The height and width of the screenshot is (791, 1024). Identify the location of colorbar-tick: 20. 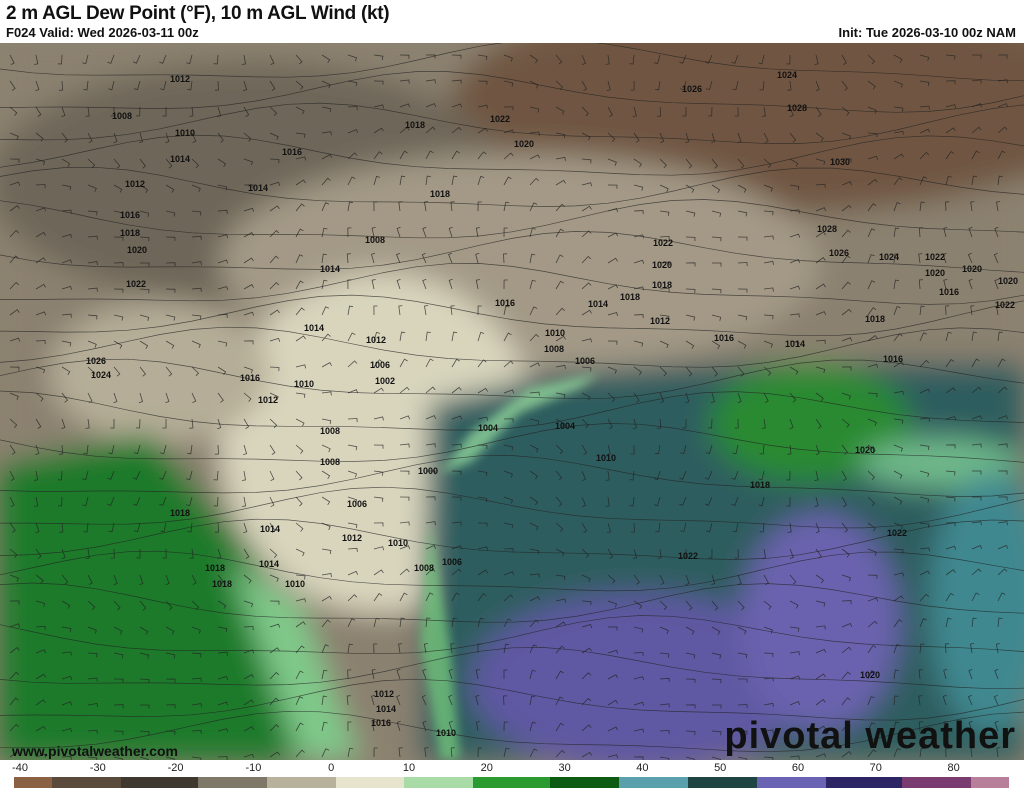
(486, 768).